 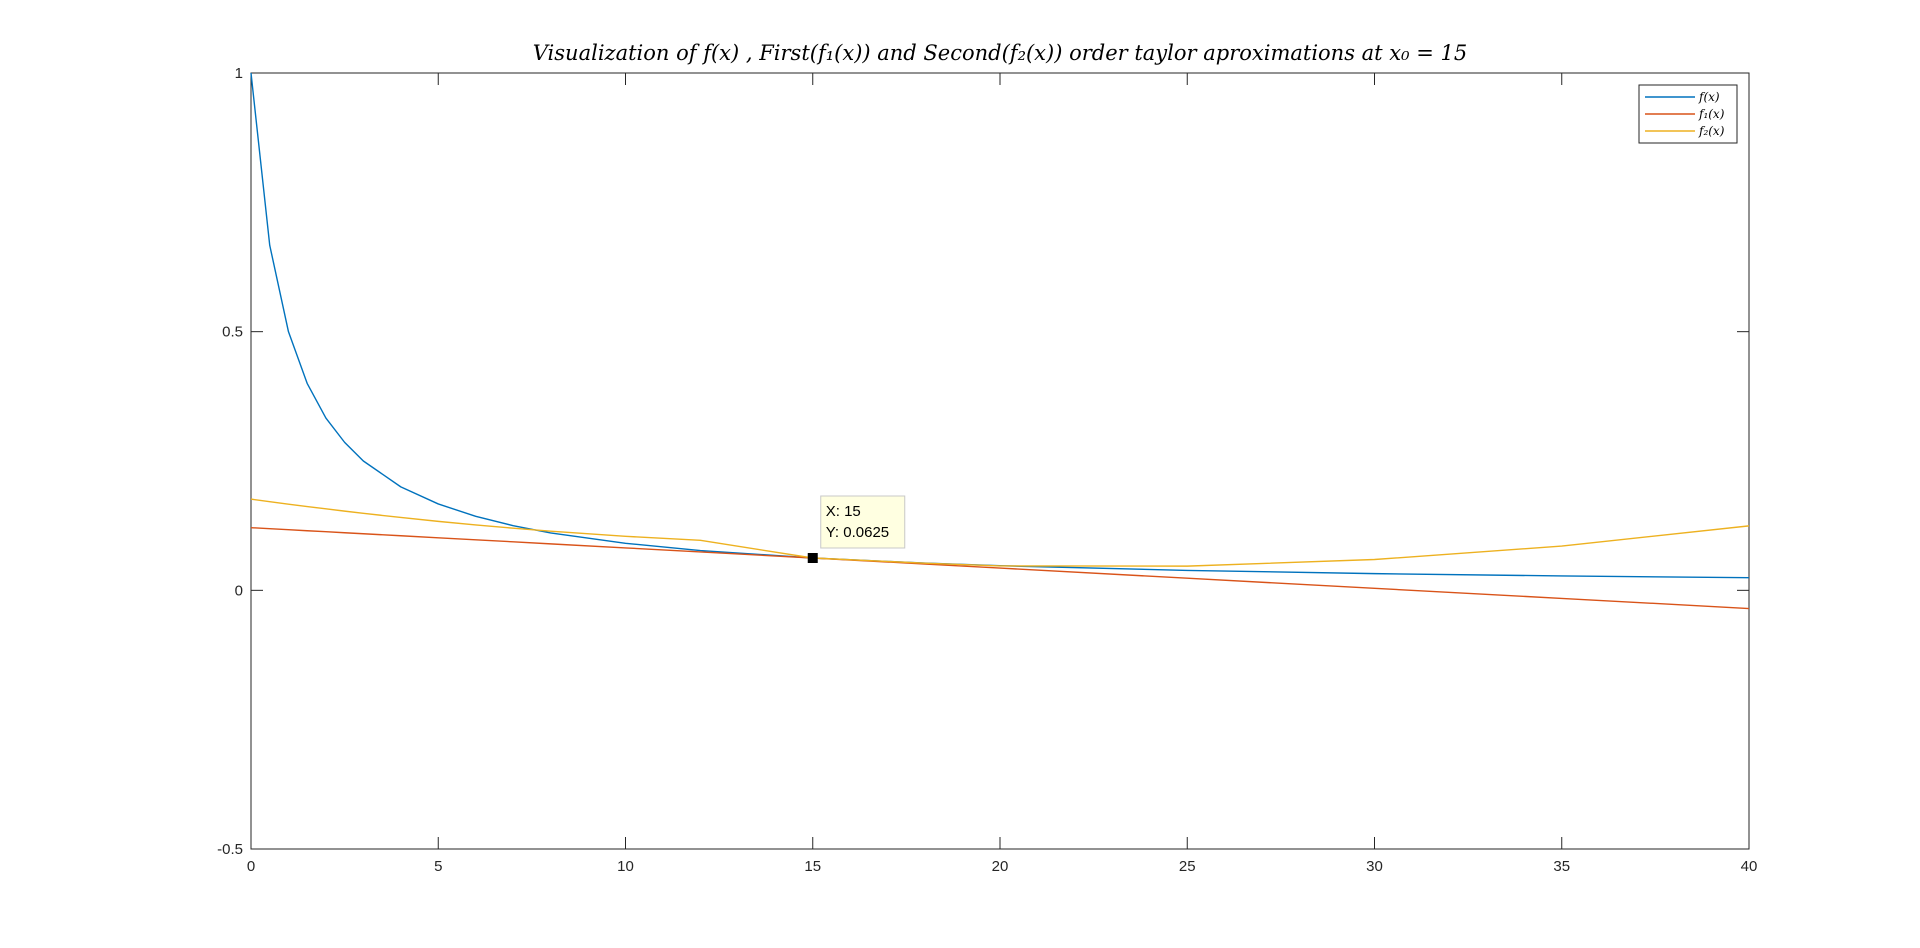 I want to click on x-tick-label: 35, so click(x=1561, y=866).